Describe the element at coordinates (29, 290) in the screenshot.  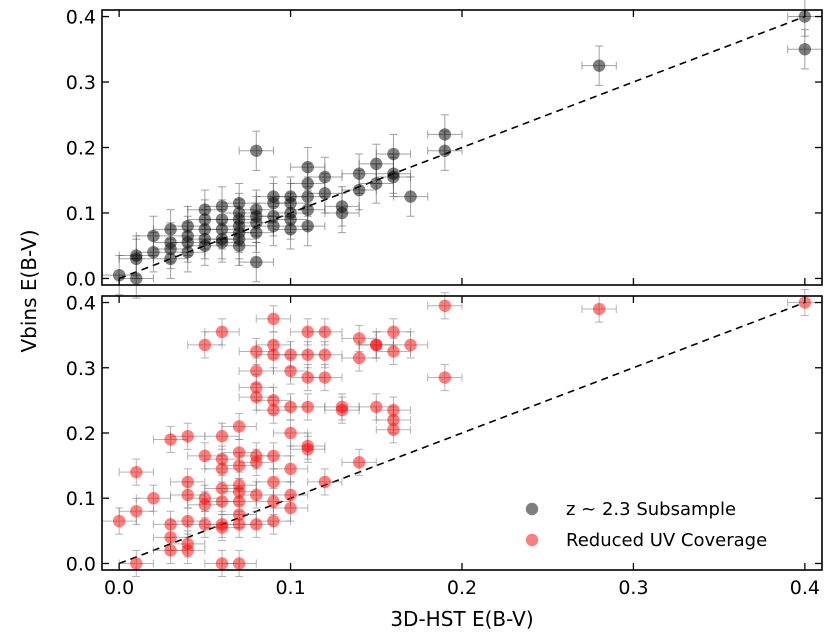
I see `y-axis-label: Vbins E(B-V)` at that location.